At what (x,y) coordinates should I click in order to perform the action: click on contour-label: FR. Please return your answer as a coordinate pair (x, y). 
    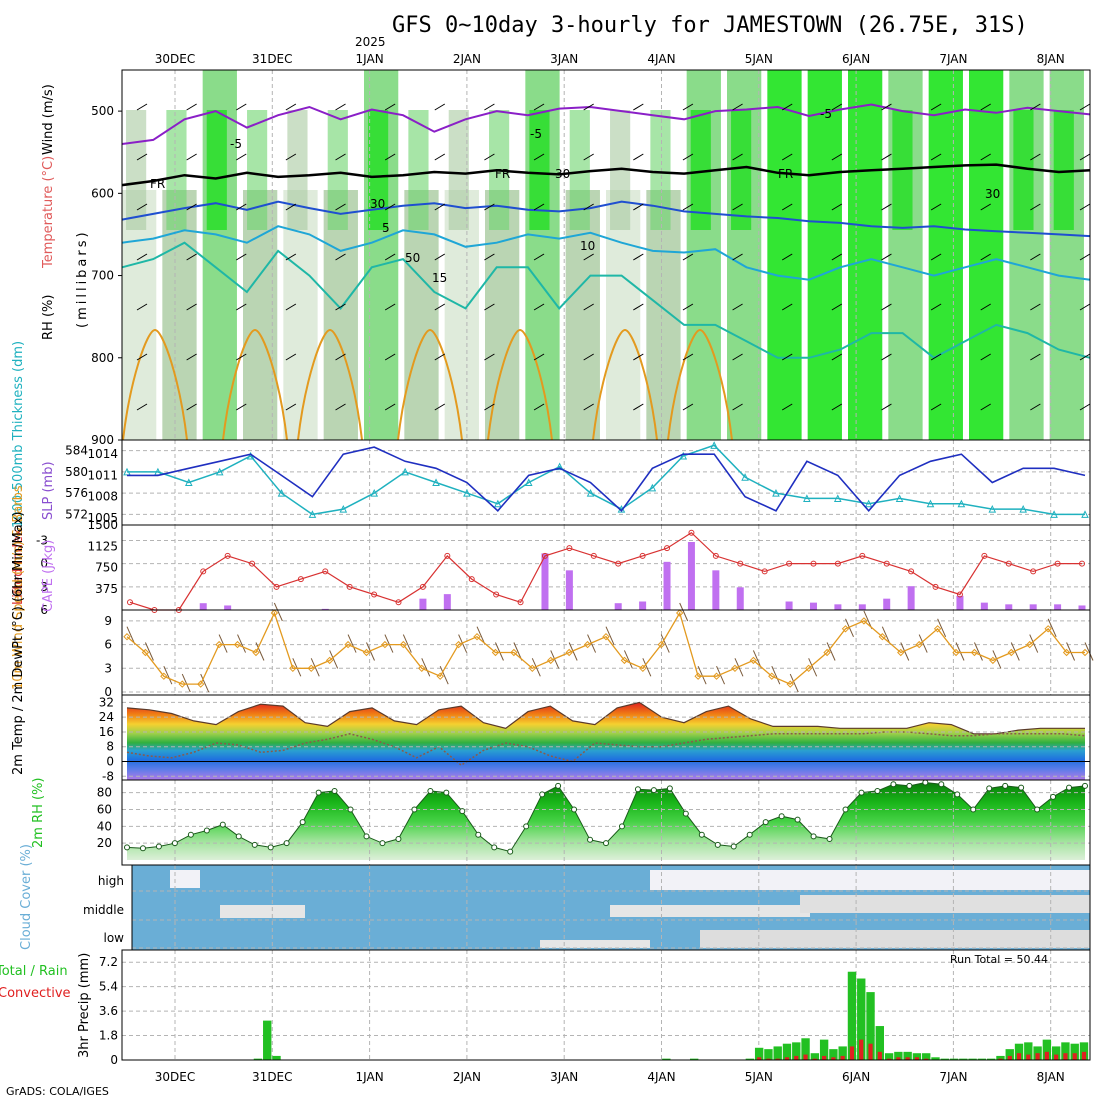
    Looking at the image, I should click on (157, 184).